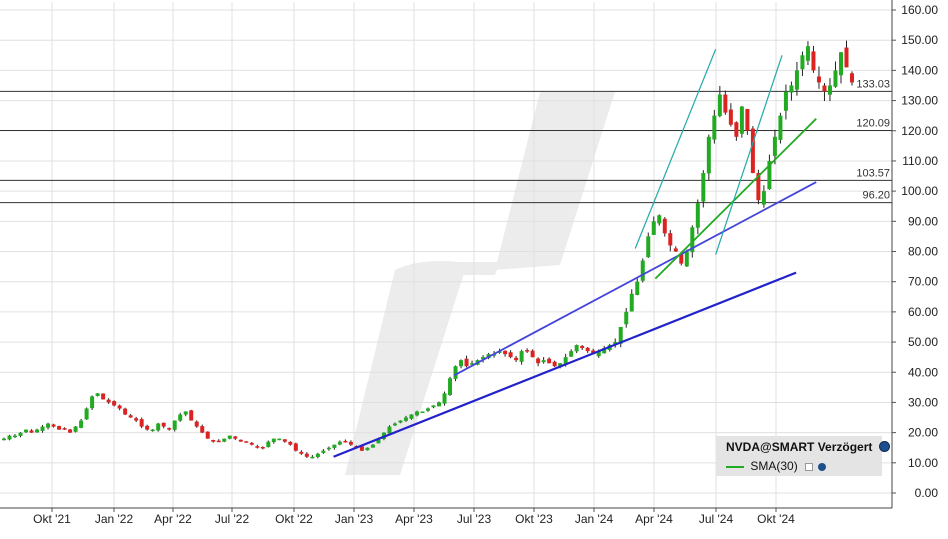 The height and width of the screenshot is (539, 948). What do you see at coordinates (822, 466) in the screenshot?
I see `sma-settings-icon` at bounding box center [822, 466].